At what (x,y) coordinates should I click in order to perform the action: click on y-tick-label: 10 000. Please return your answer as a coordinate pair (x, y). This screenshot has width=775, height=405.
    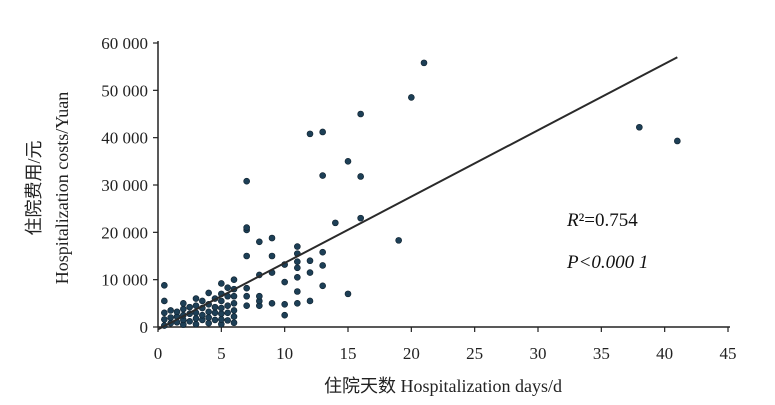
    Looking at the image, I should click on (124, 280).